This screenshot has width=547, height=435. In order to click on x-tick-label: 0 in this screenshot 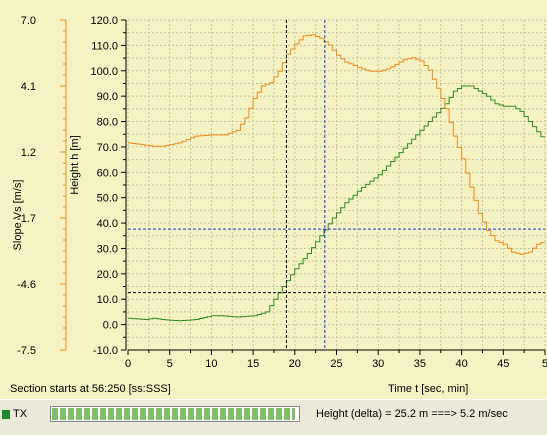, I will do `click(128, 364)`.